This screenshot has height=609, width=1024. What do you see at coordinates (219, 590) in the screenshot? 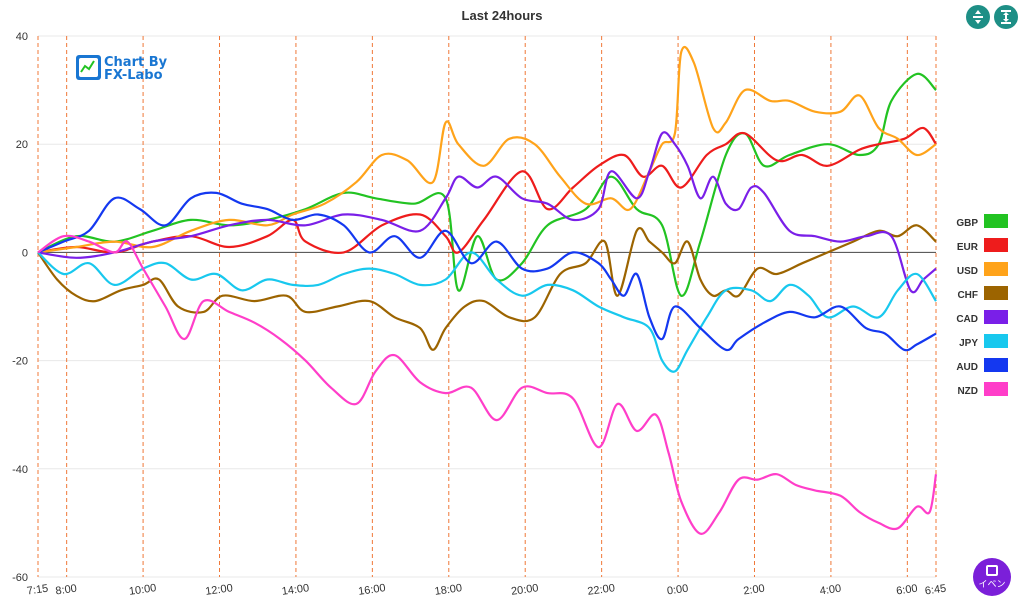
I see `x-tick-label: 12:00` at bounding box center [219, 590].